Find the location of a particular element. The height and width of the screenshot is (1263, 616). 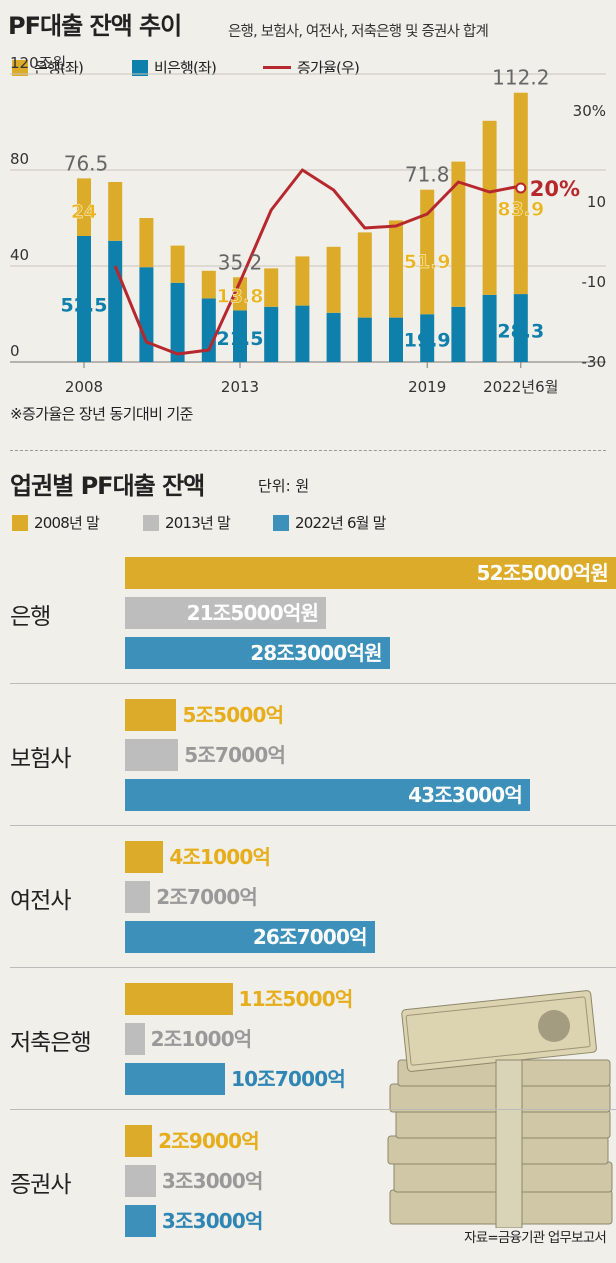

legend-growth: 증가율(우) is located at coordinates (311, 67).